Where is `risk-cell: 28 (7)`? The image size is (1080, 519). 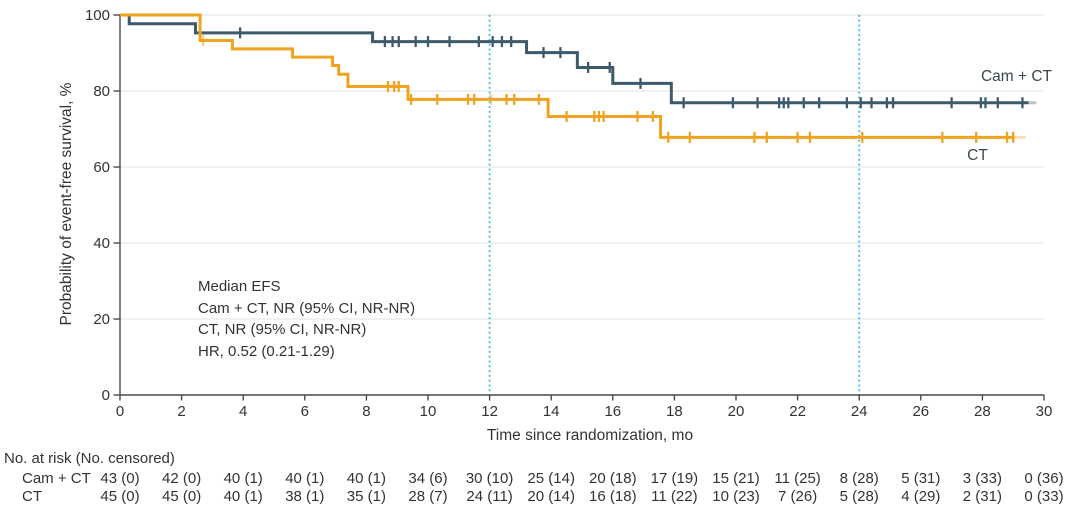 risk-cell: 28 (7) is located at coordinates (428, 496).